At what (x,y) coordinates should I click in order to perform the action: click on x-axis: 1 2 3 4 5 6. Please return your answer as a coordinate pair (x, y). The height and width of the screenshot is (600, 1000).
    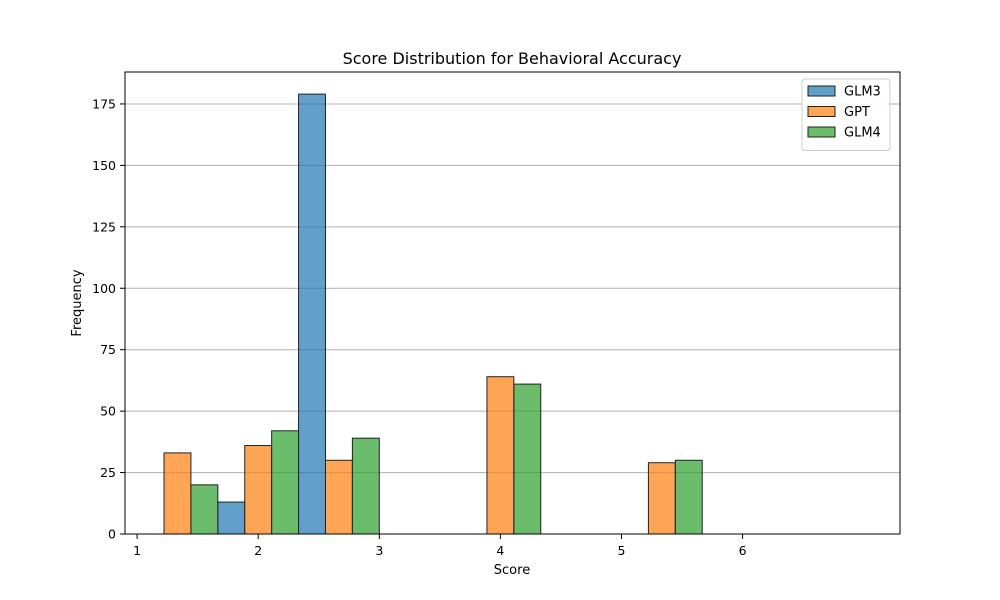
    Looking at the image, I should click on (440, 546).